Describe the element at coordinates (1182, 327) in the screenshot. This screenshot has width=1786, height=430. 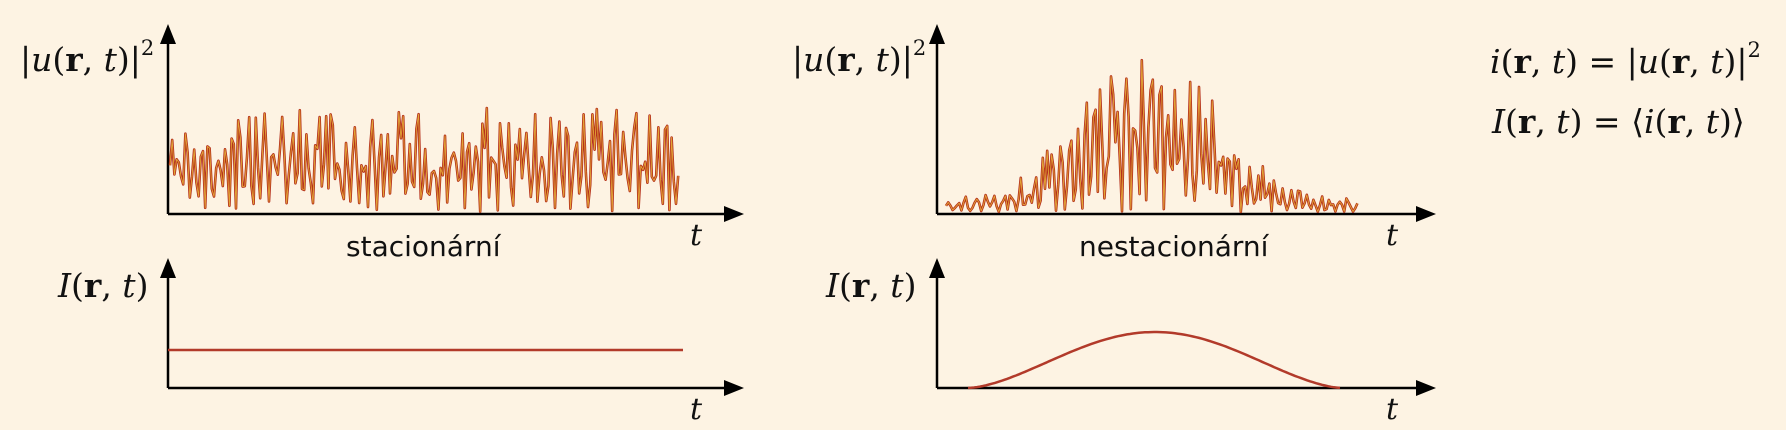
I see `nonstationary-lower-axes` at that location.